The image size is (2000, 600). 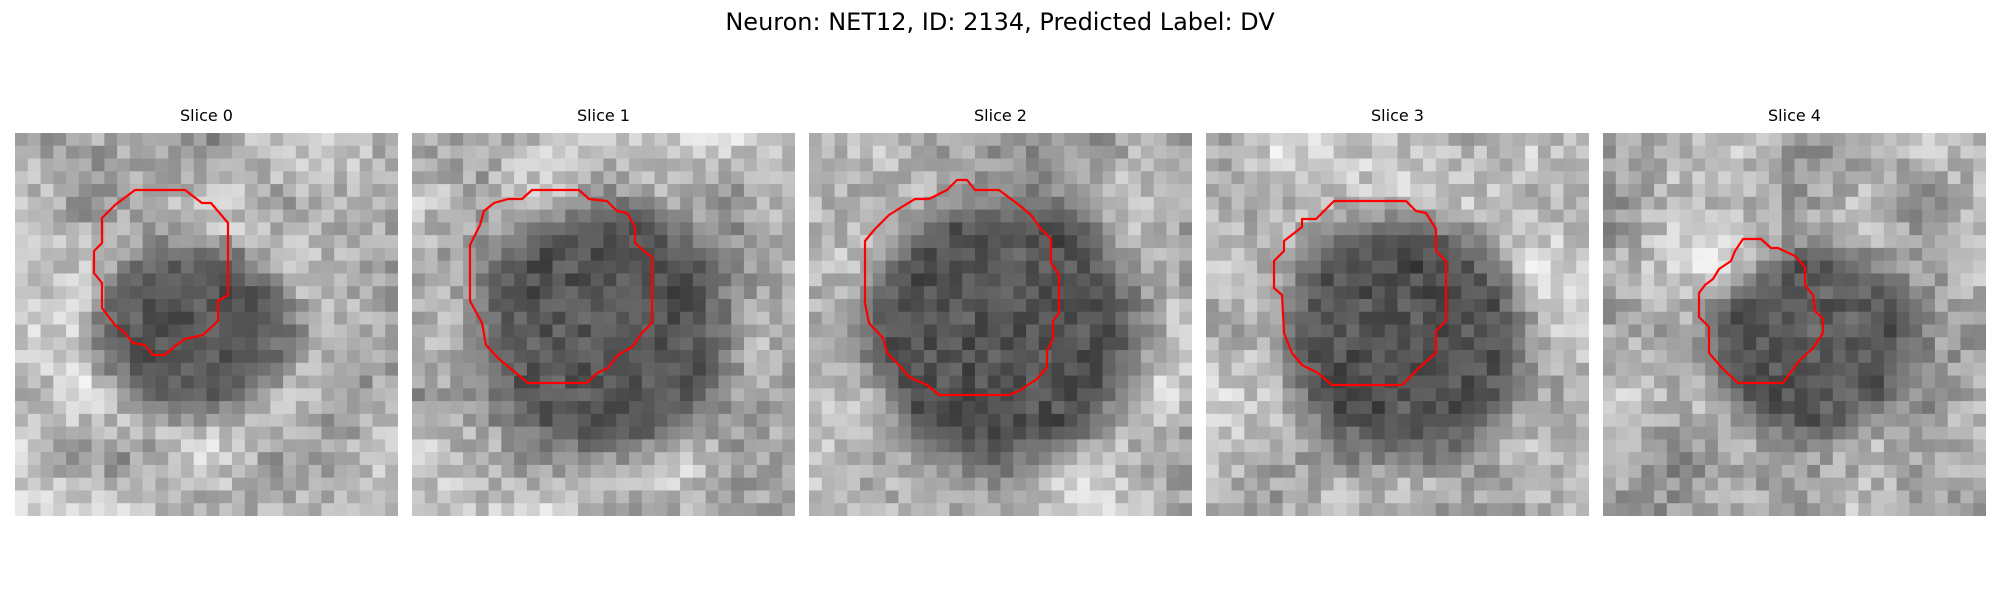 I want to click on slice-title-2: Slice 2, so click(x=1000, y=115).